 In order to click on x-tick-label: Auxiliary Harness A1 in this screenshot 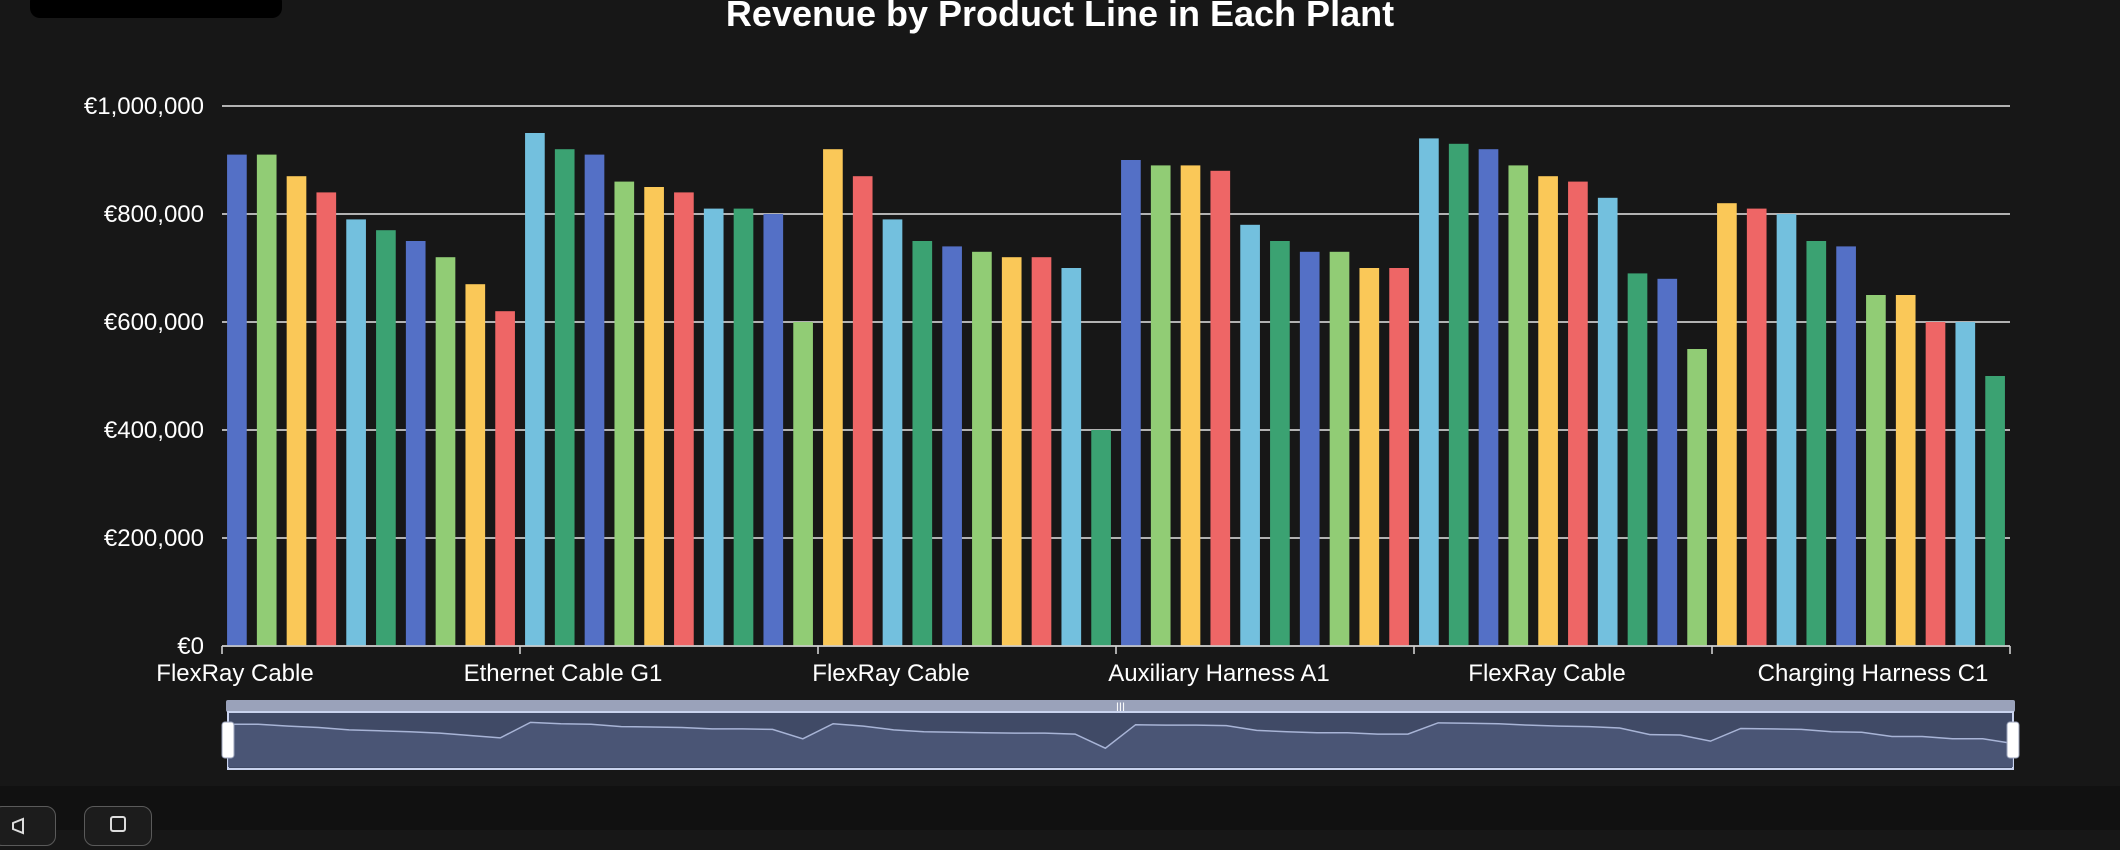, I will do `click(1218, 673)`.